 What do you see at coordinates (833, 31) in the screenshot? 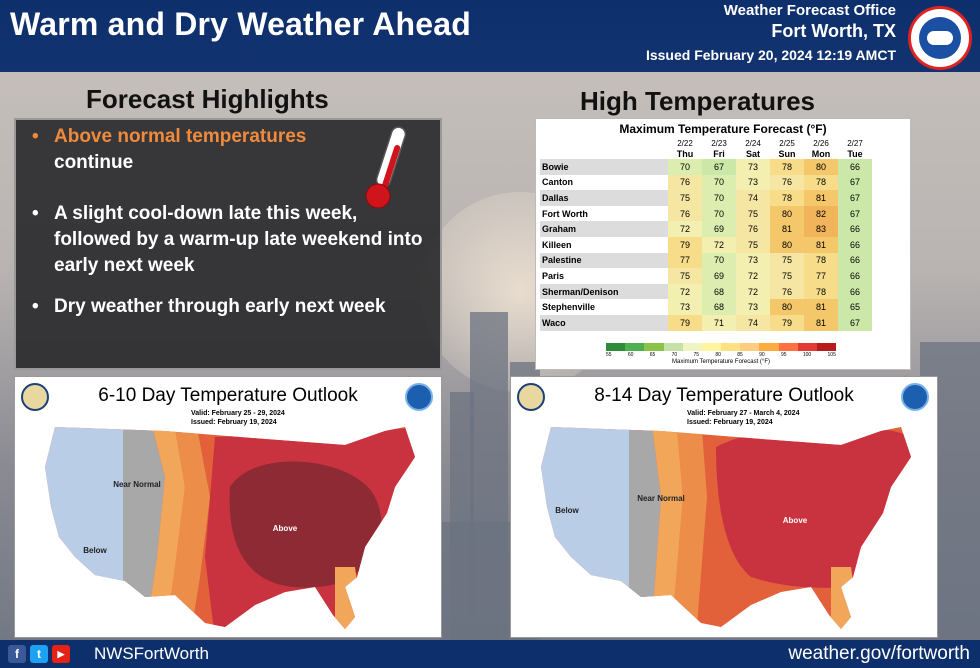
I see `office-location: Fort Worth, TX` at bounding box center [833, 31].